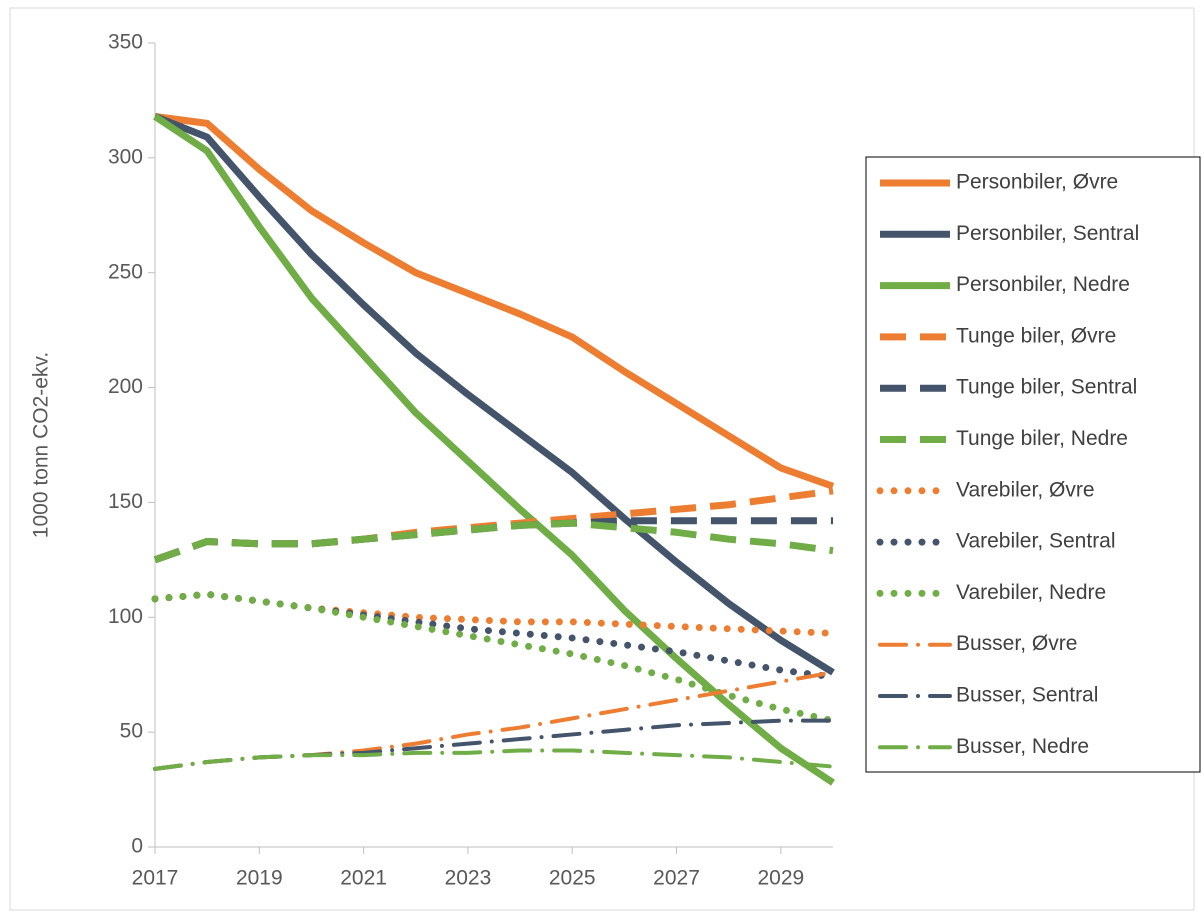 This screenshot has height=916, width=1204. Describe the element at coordinates (125, 386) in the screenshot. I see `y-tick-label: 200` at that location.